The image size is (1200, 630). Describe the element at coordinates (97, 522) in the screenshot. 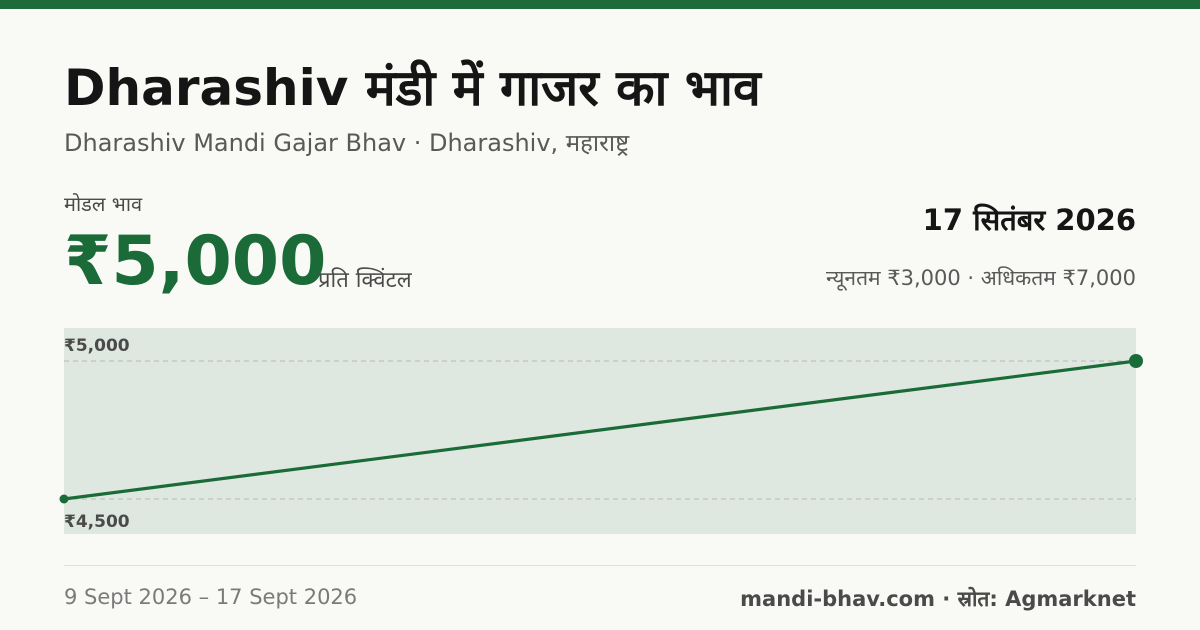

I see `y-tick-label: ₹4,500` at that location.